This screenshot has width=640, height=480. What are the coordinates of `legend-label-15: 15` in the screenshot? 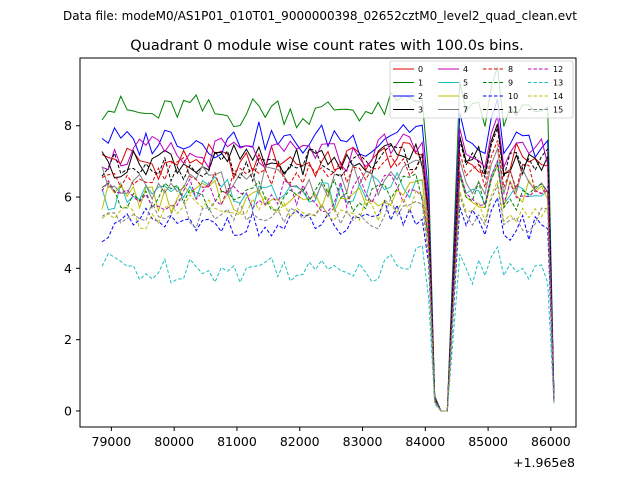 It's located at (558, 110).